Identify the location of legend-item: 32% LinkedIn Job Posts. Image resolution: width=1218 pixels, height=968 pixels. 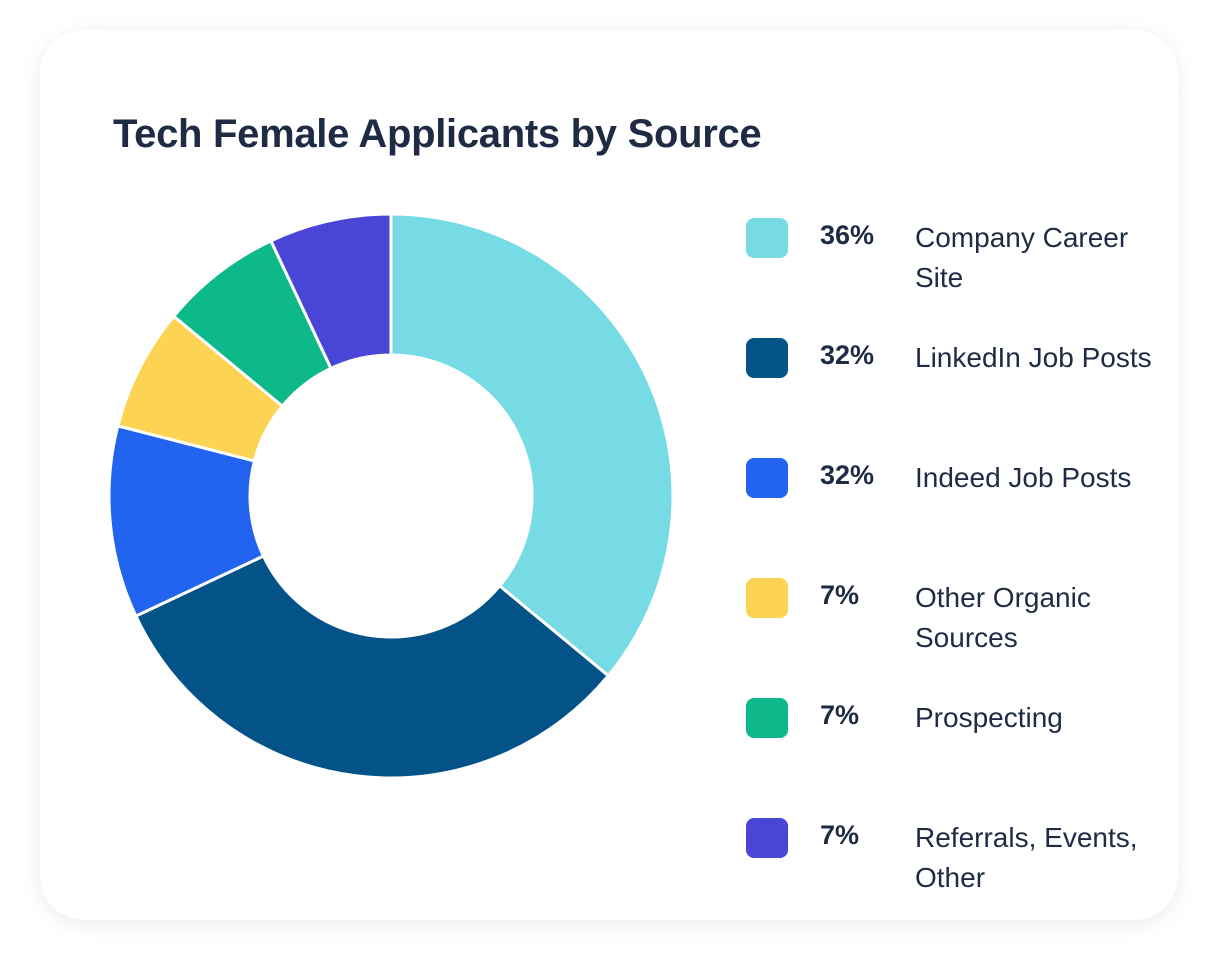
(956, 376).